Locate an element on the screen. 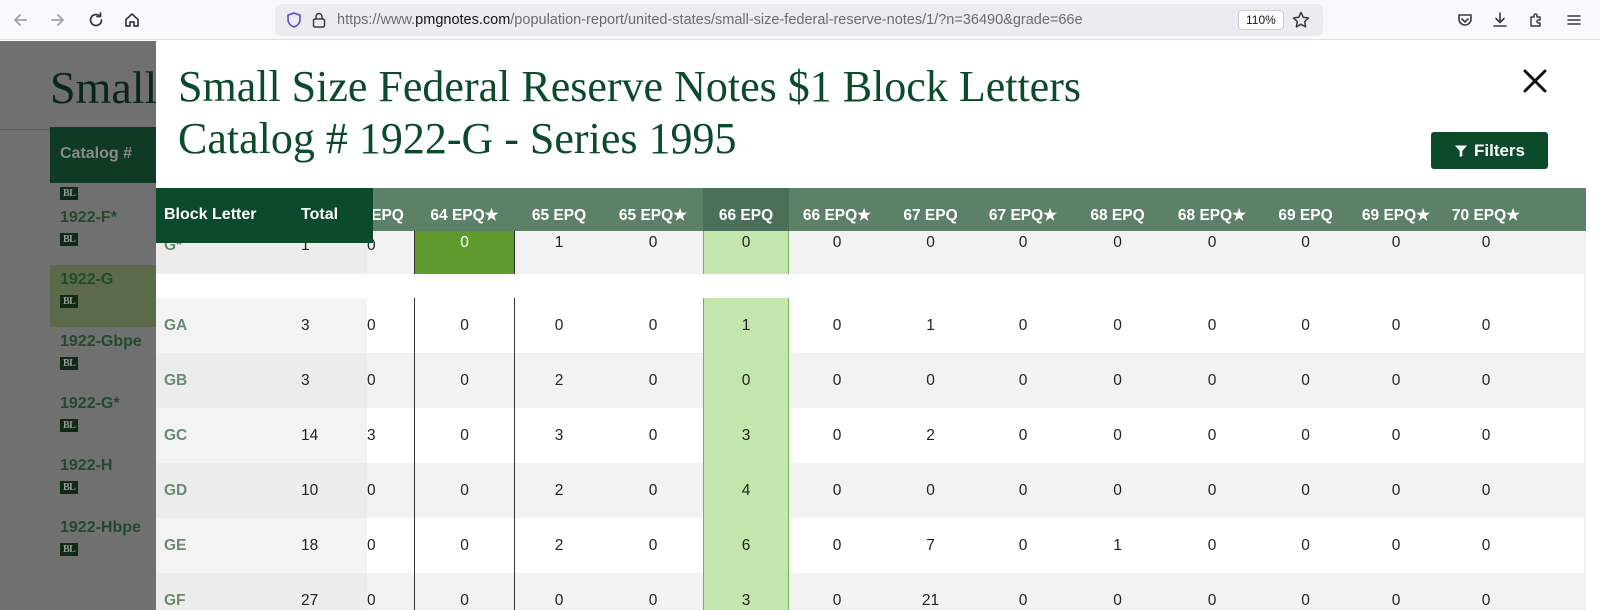  column-header: 67 EPQ is located at coordinates (930, 215).